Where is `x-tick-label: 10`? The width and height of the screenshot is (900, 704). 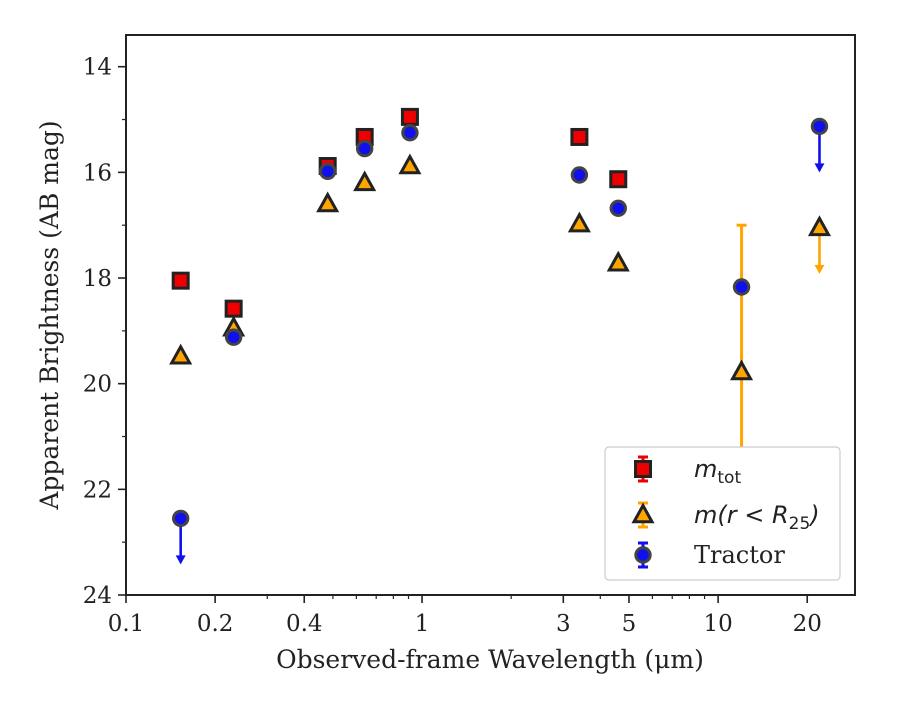 x-tick-label: 10 is located at coordinates (717, 624).